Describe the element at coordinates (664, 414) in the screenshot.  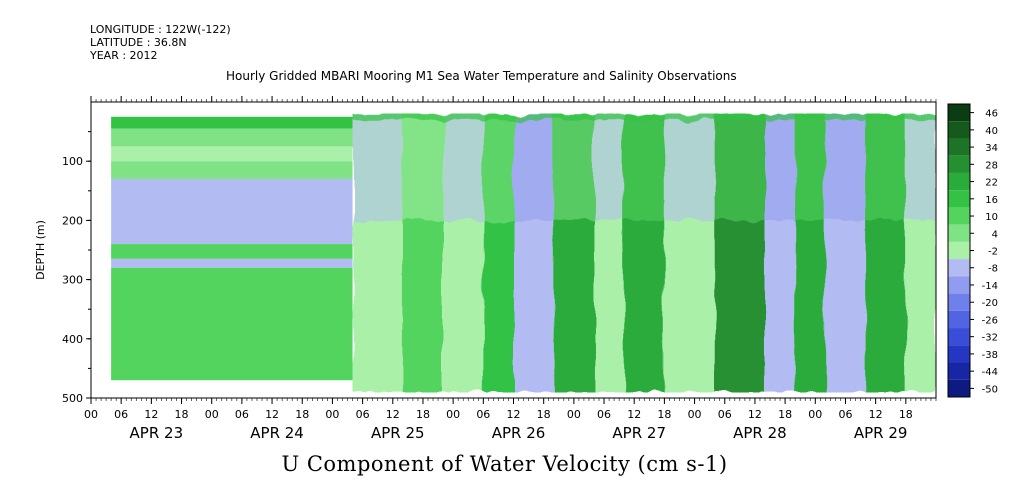
I see `x-tick-label-19: 18` at that location.